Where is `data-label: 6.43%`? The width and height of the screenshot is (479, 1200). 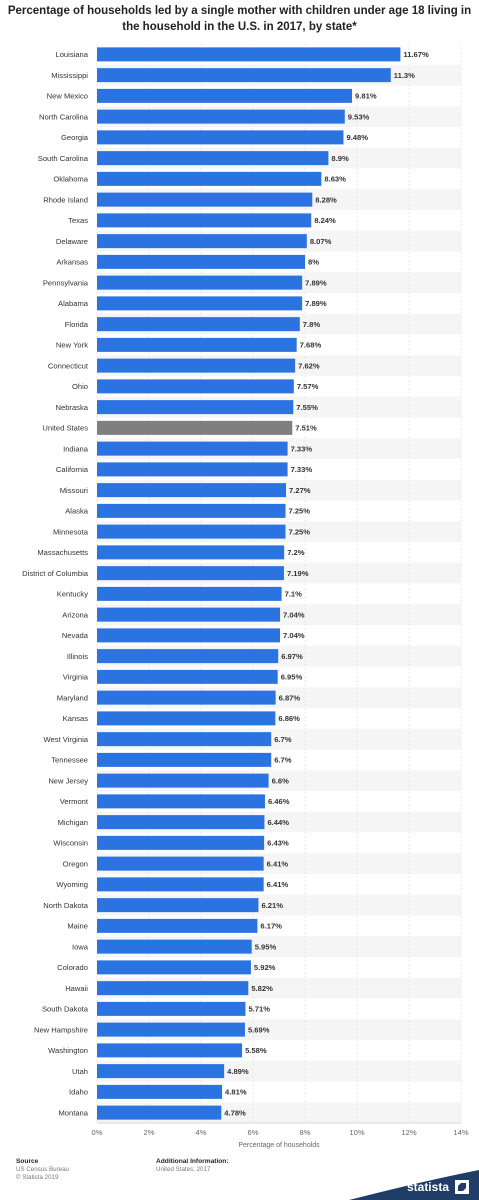
data-label: 6.43% is located at coordinates (278, 843).